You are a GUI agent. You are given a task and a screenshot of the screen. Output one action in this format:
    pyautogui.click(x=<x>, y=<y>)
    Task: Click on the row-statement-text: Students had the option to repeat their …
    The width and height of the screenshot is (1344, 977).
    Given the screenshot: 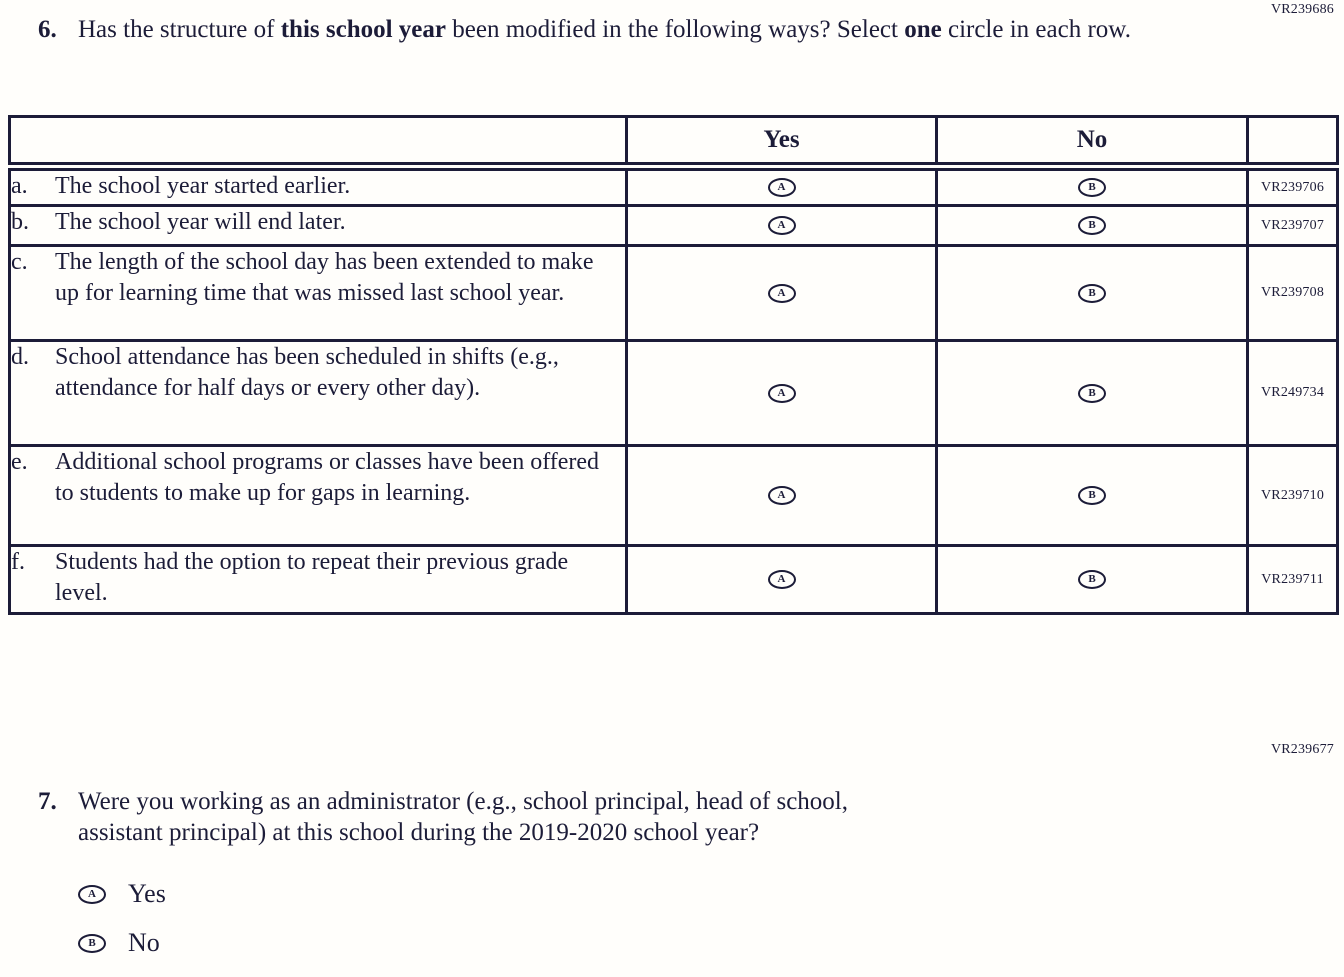 What is the action you would take?
    pyautogui.click(x=312, y=577)
    